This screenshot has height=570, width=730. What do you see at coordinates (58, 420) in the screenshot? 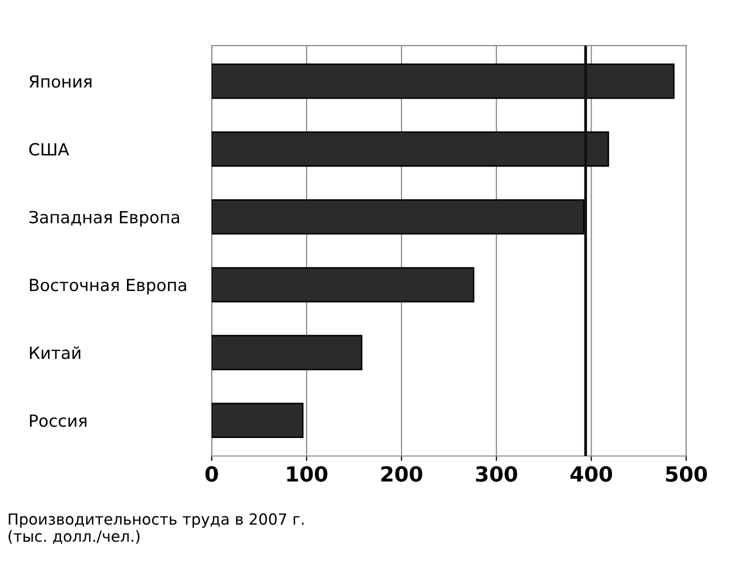
I see `y-tick-label: Россия` at bounding box center [58, 420].